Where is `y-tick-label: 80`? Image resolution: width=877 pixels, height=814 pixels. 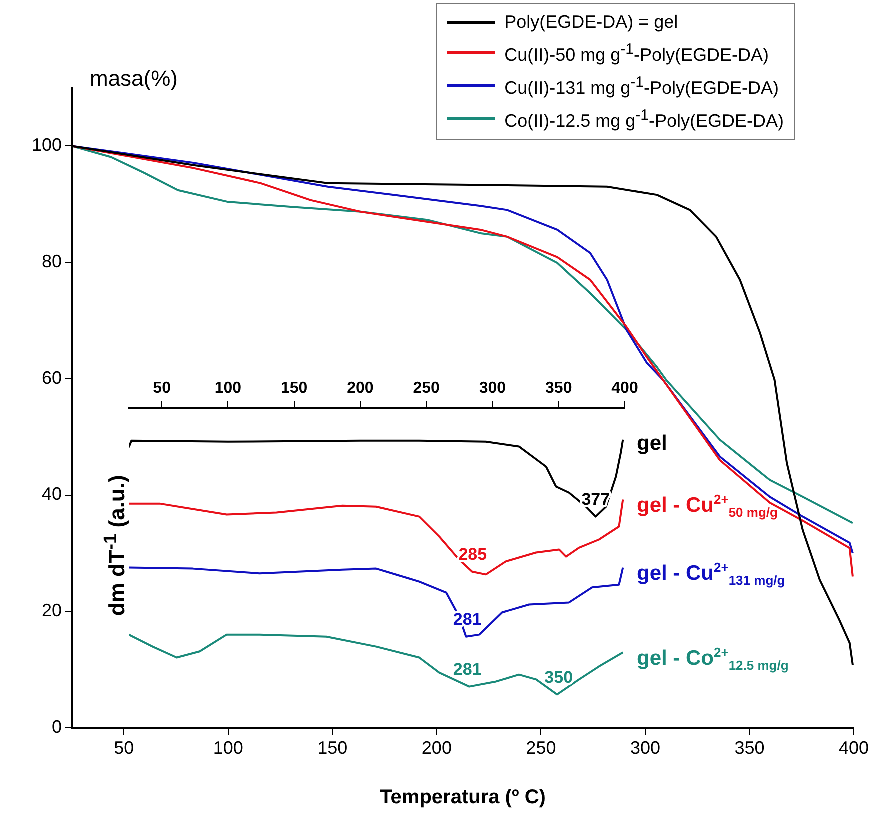 y-tick-label: 80 is located at coordinates (52, 262).